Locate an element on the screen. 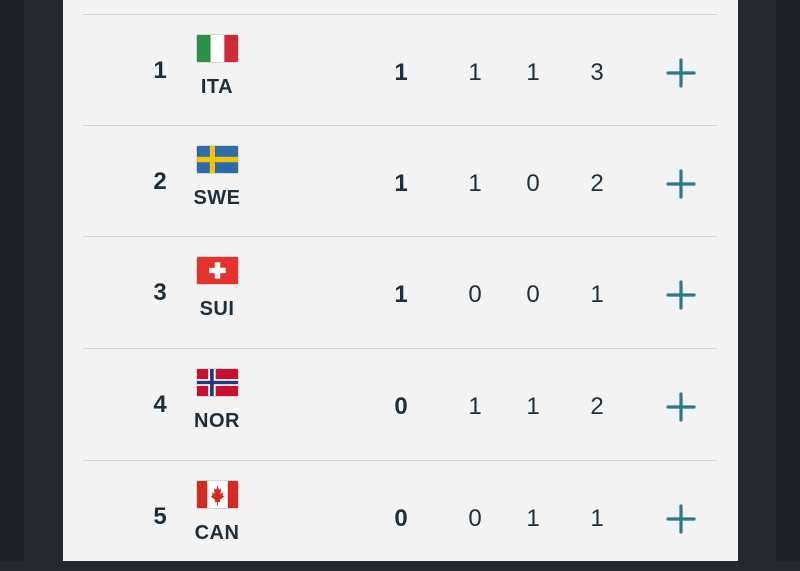 The height and width of the screenshot is (571, 800). rank: 5 is located at coordinates (160, 516).